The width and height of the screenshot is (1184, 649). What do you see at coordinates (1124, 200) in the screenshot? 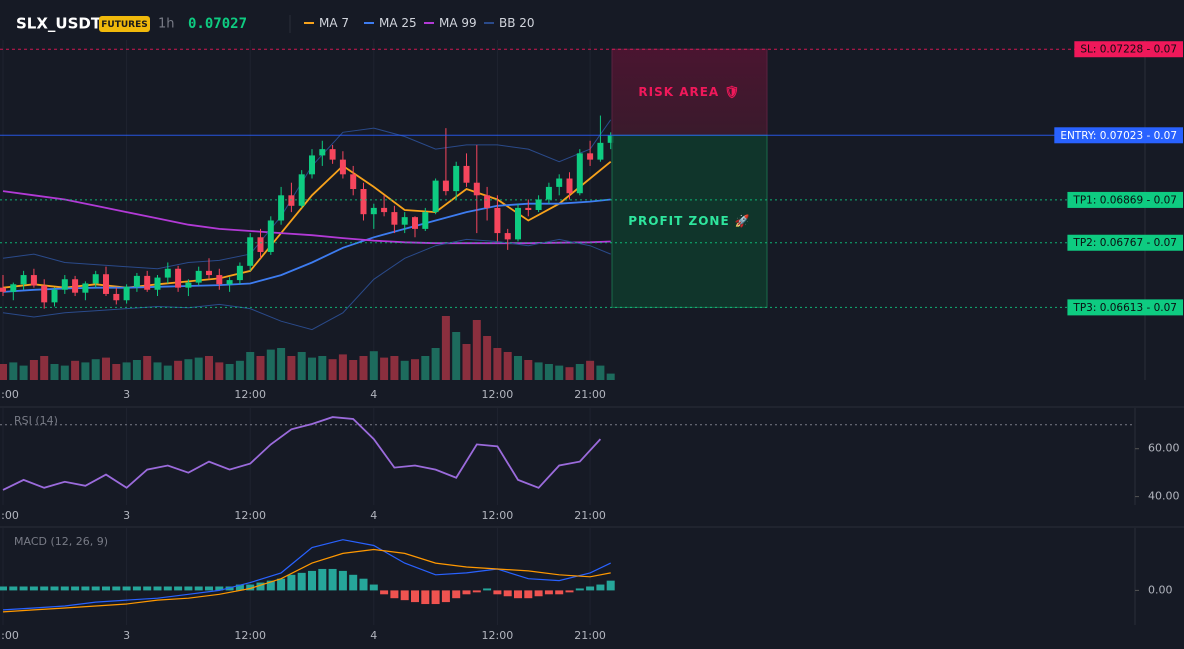
I see `level-label: TP1: 0.06869 - 0.07` at bounding box center [1124, 200].